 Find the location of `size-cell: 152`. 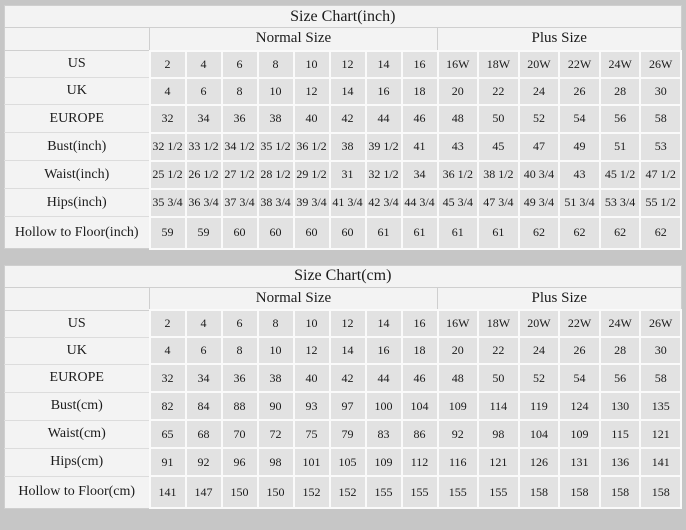

size-cell: 152 is located at coordinates (311, 492).